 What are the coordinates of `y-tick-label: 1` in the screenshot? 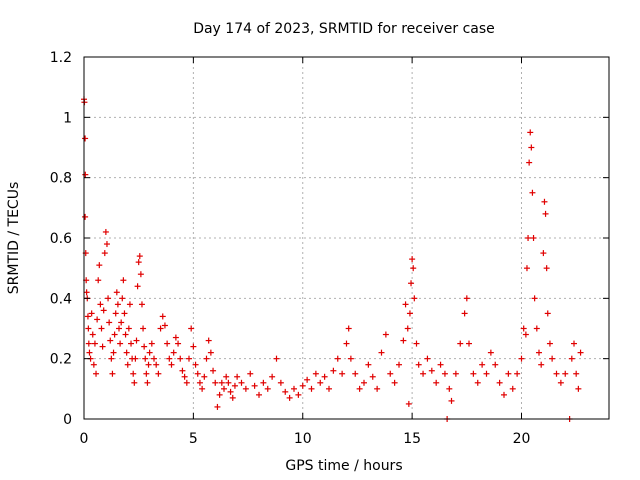 It's located at (67, 118).